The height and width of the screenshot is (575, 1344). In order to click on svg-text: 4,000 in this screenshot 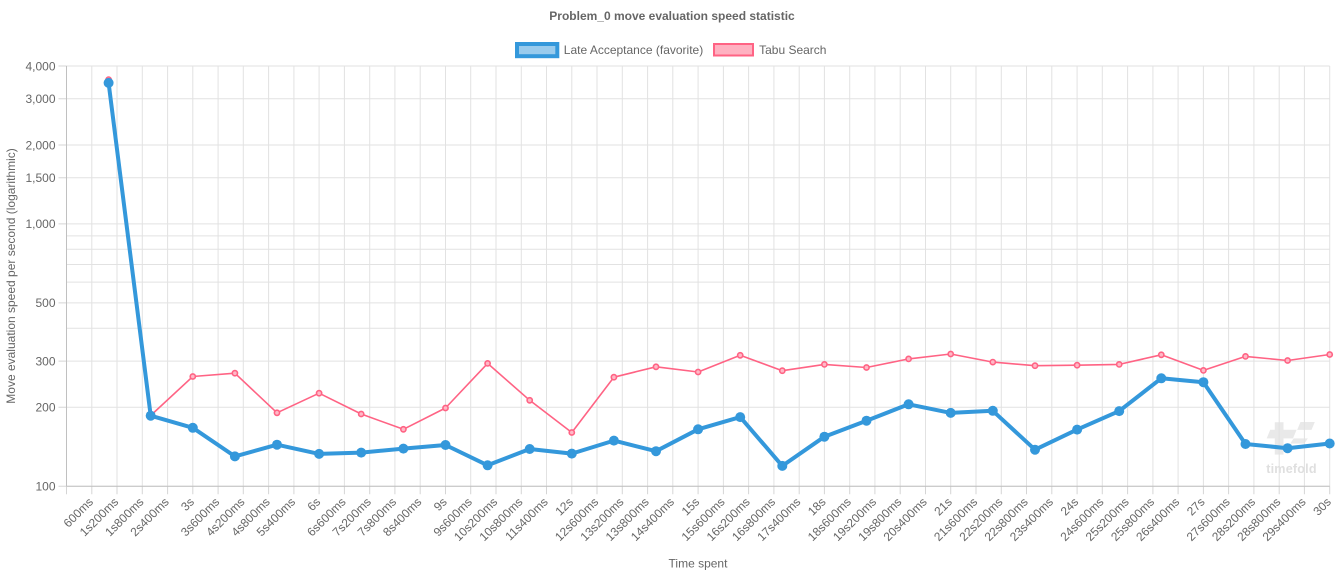, I will do `click(40, 66)`.